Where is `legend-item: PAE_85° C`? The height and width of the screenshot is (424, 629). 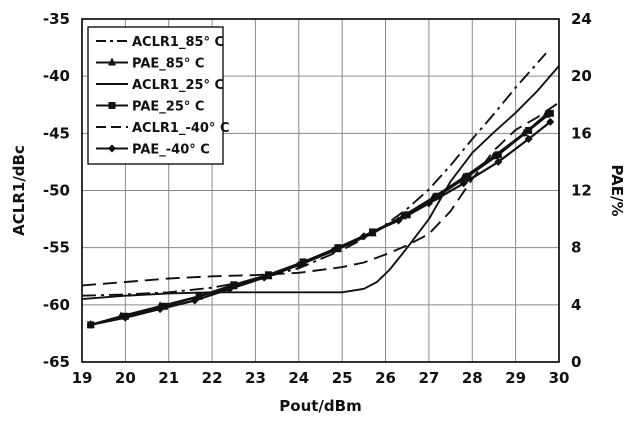 legend-item: PAE_85° C is located at coordinates (150, 64).